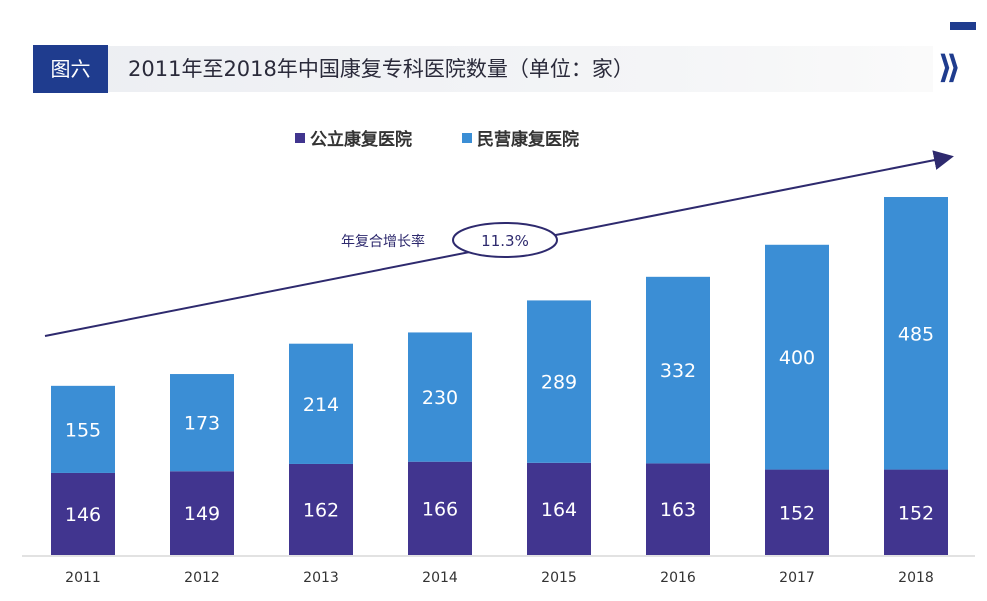  I want to click on data-label: 163, so click(678, 510).